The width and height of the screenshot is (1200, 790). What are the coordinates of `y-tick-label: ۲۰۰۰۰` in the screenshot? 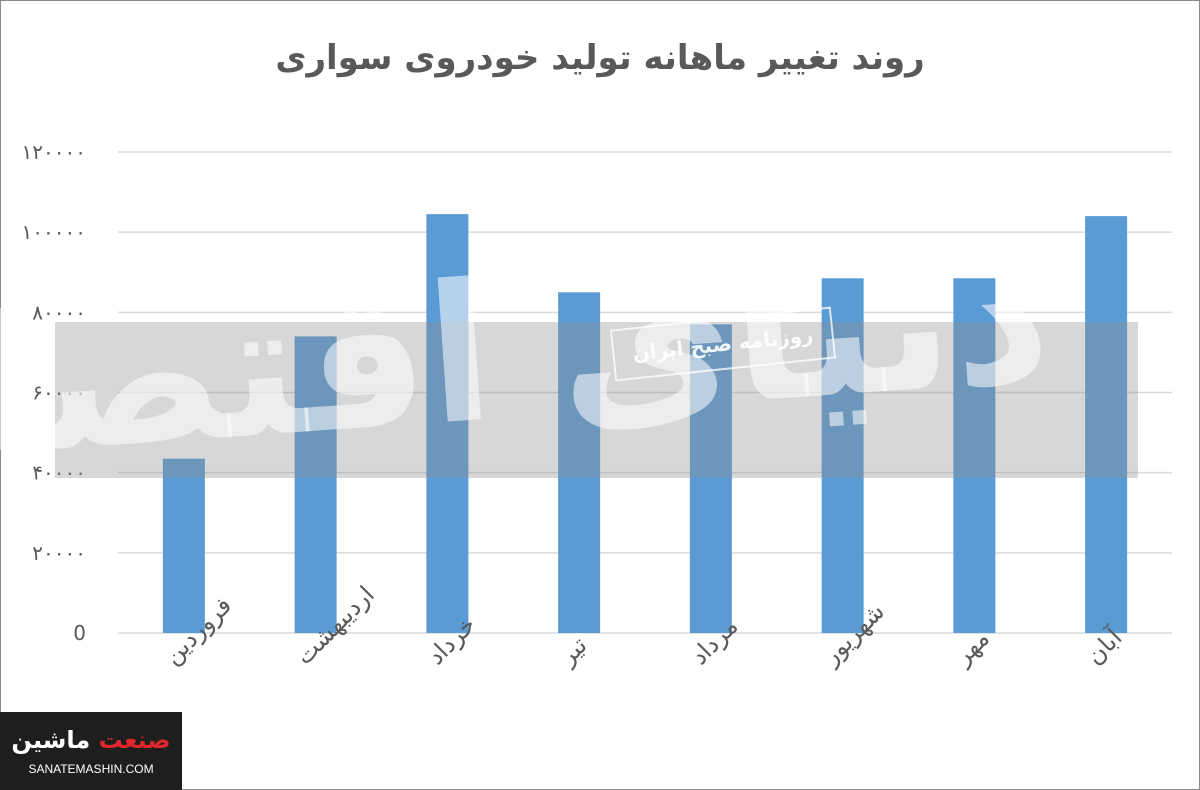 It's located at (59, 553).